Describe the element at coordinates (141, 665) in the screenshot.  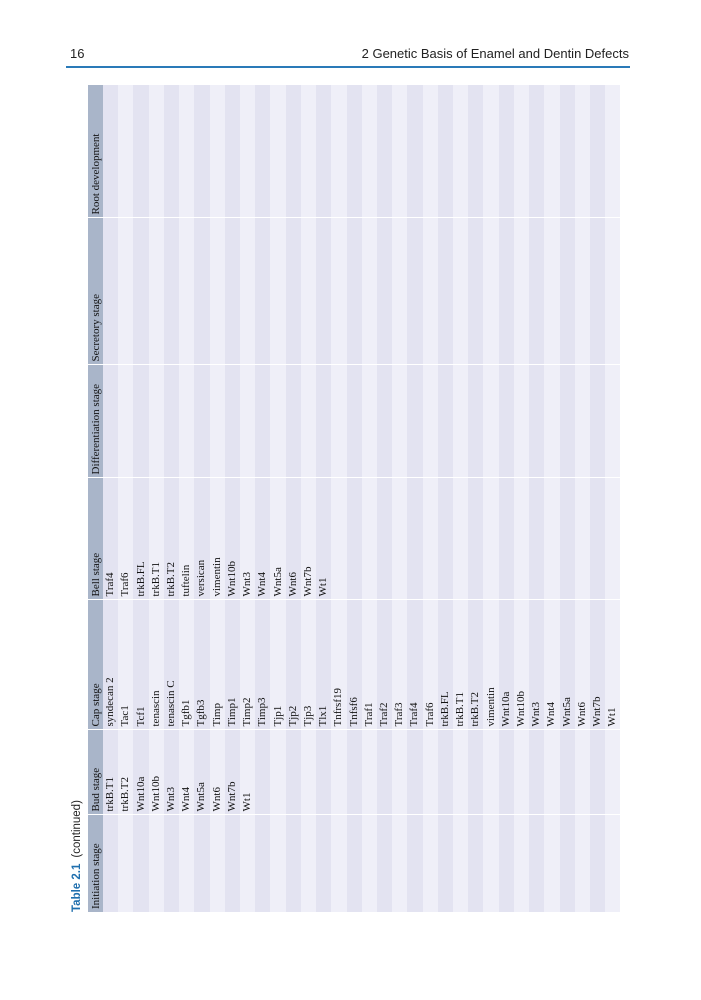
I see `table-cell: Tcf1` at that location.